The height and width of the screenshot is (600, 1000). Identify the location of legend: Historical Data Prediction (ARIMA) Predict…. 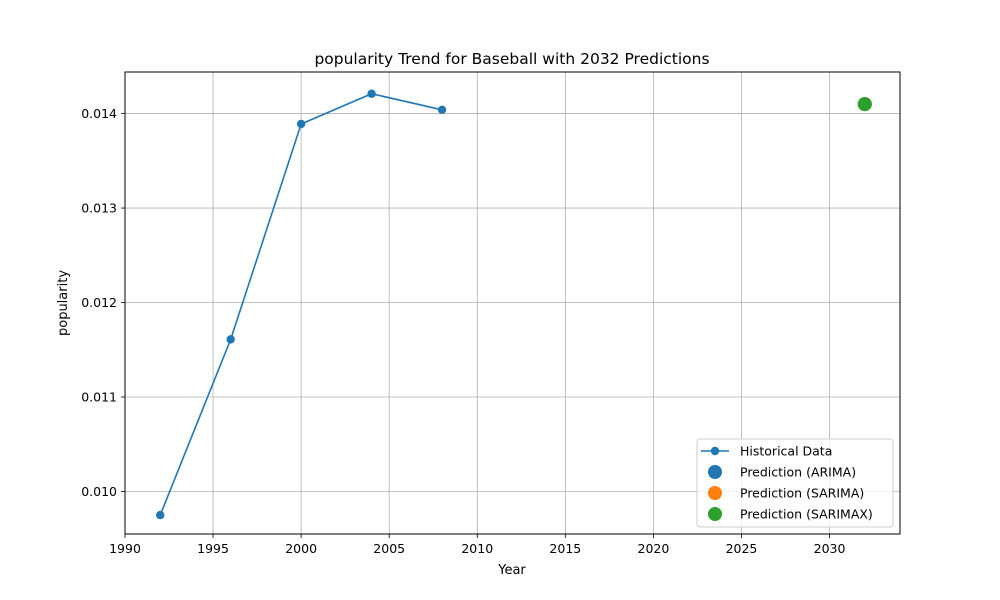
(795, 483).